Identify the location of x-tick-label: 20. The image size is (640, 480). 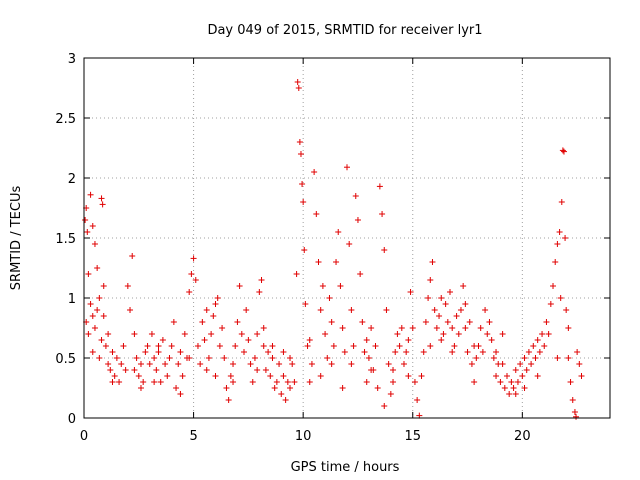
(522, 436).